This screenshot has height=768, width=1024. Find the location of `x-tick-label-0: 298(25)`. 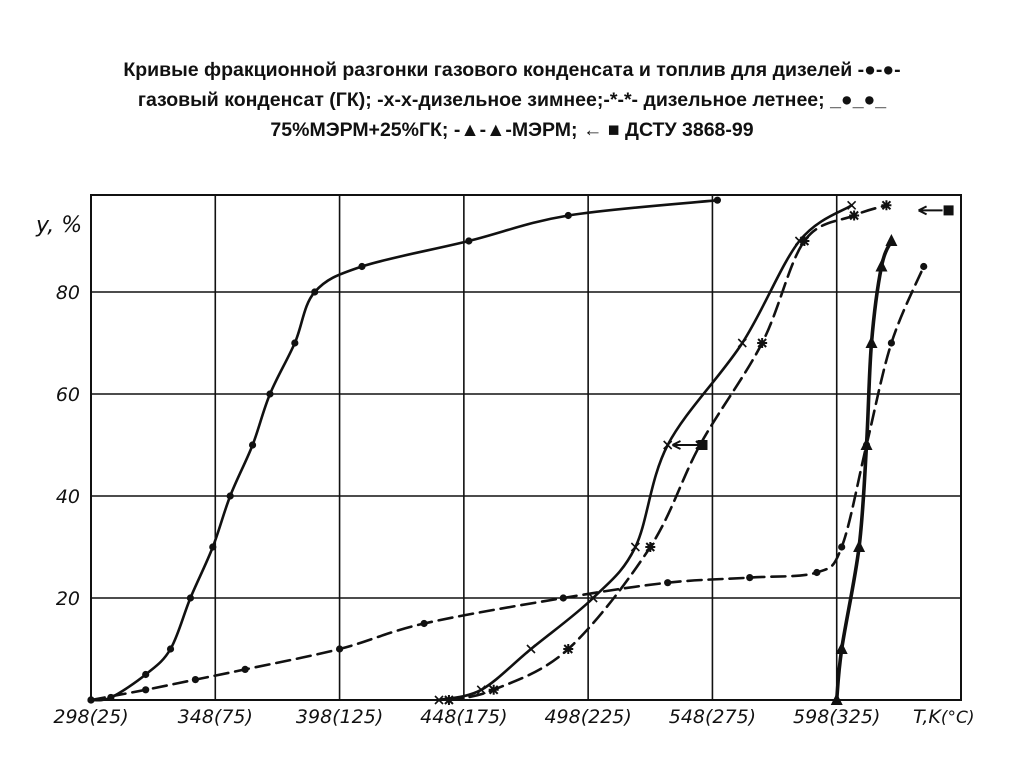

x-tick-label-0: 298(25) is located at coordinates (90, 717).